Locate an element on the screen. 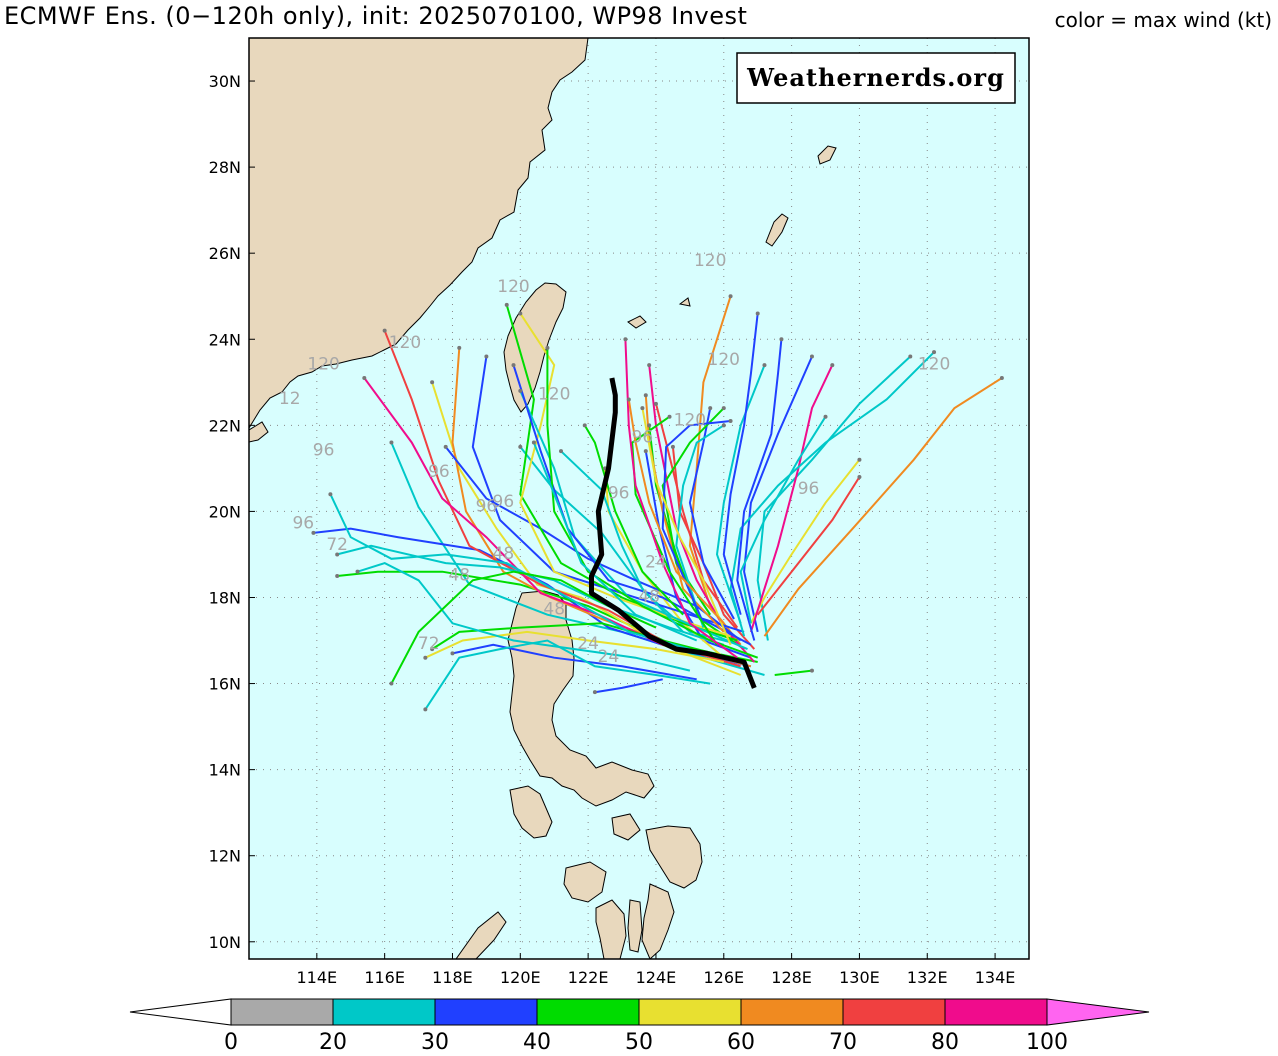 This screenshot has height=1056, width=1278. lon-tick-label: 124E is located at coordinates (656, 977).